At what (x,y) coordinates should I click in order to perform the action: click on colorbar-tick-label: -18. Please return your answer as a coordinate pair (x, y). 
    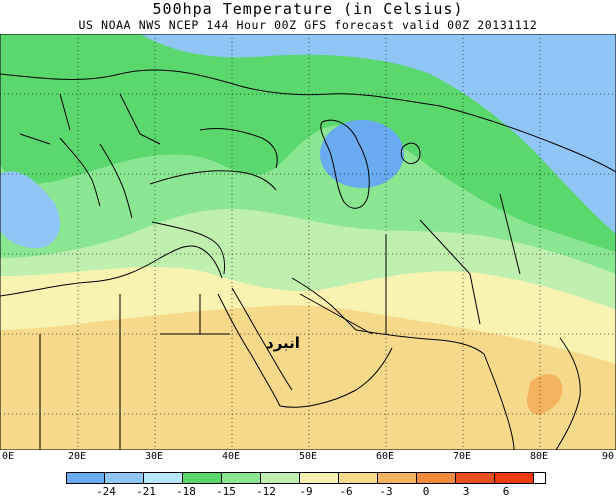
    Looking at the image, I should click on (186, 491).